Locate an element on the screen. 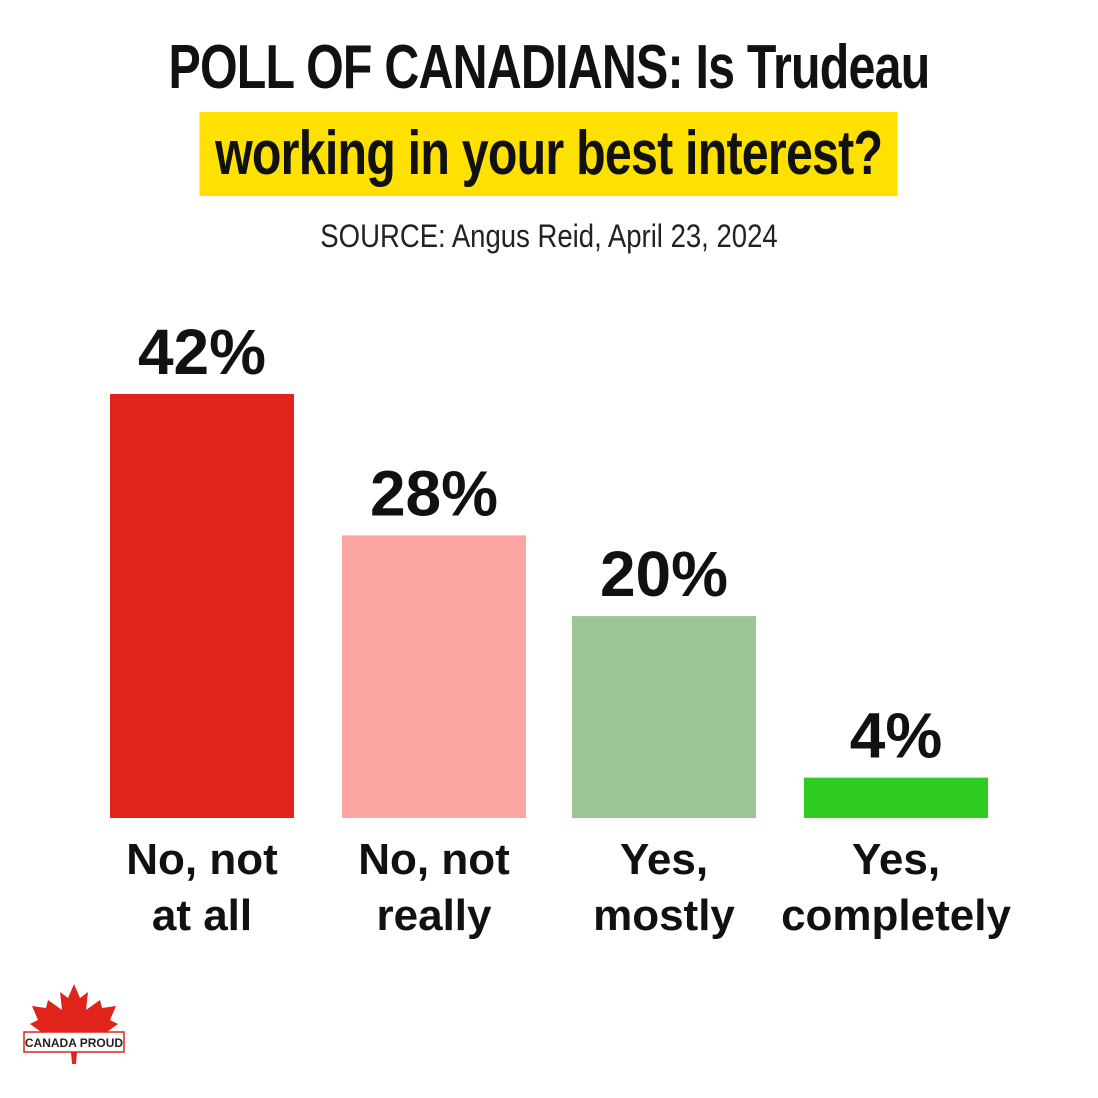 Image resolution: width=1098 pixels, height=1098 pixels. bar-no-not-at-all is located at coordinates (202, 606).